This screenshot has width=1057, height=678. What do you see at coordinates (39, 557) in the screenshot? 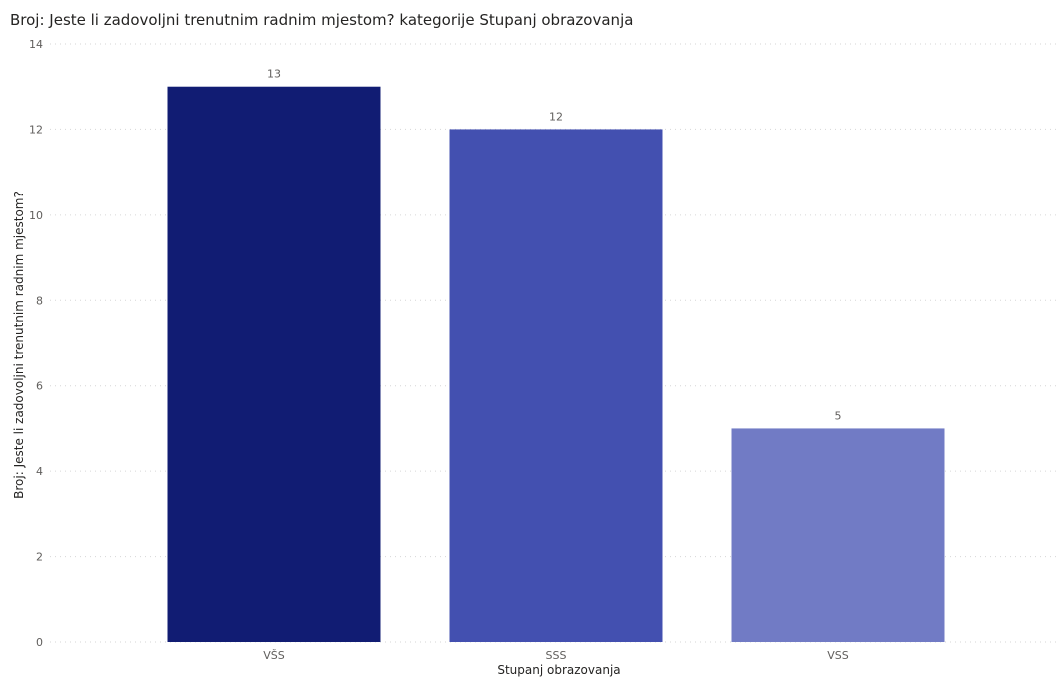
I see `y-tick-label: 2` at bounding box center [39, 557].